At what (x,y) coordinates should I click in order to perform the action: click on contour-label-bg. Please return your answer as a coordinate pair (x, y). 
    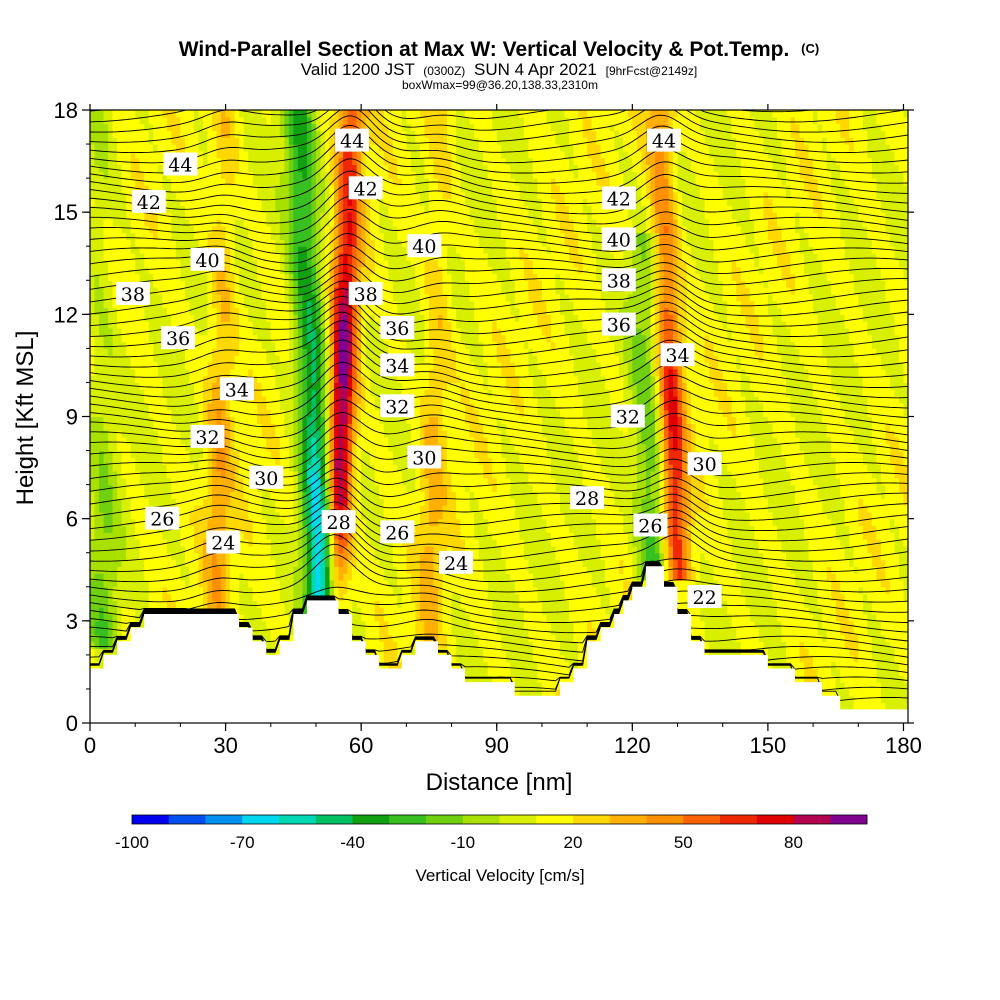
    Looking at the image, I should click on (456, 562).